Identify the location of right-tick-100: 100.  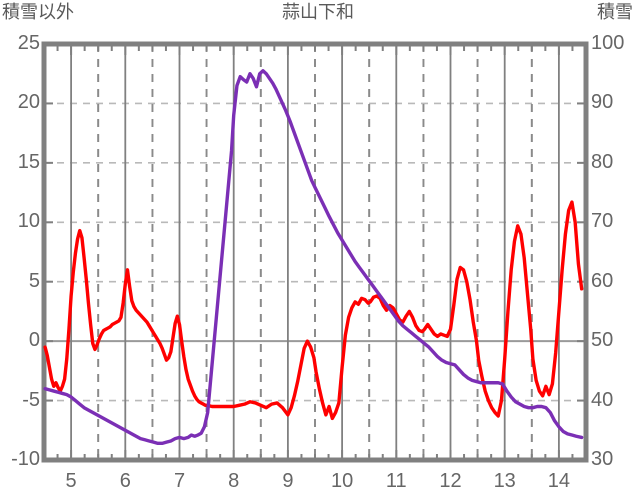
(608, 43).